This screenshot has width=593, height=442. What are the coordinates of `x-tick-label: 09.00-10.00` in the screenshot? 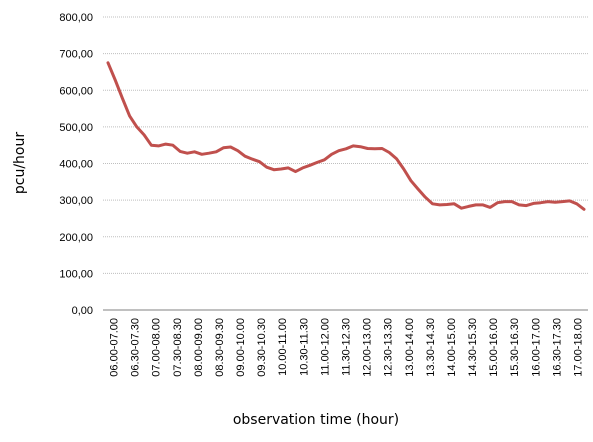 It's located at (241, 347).